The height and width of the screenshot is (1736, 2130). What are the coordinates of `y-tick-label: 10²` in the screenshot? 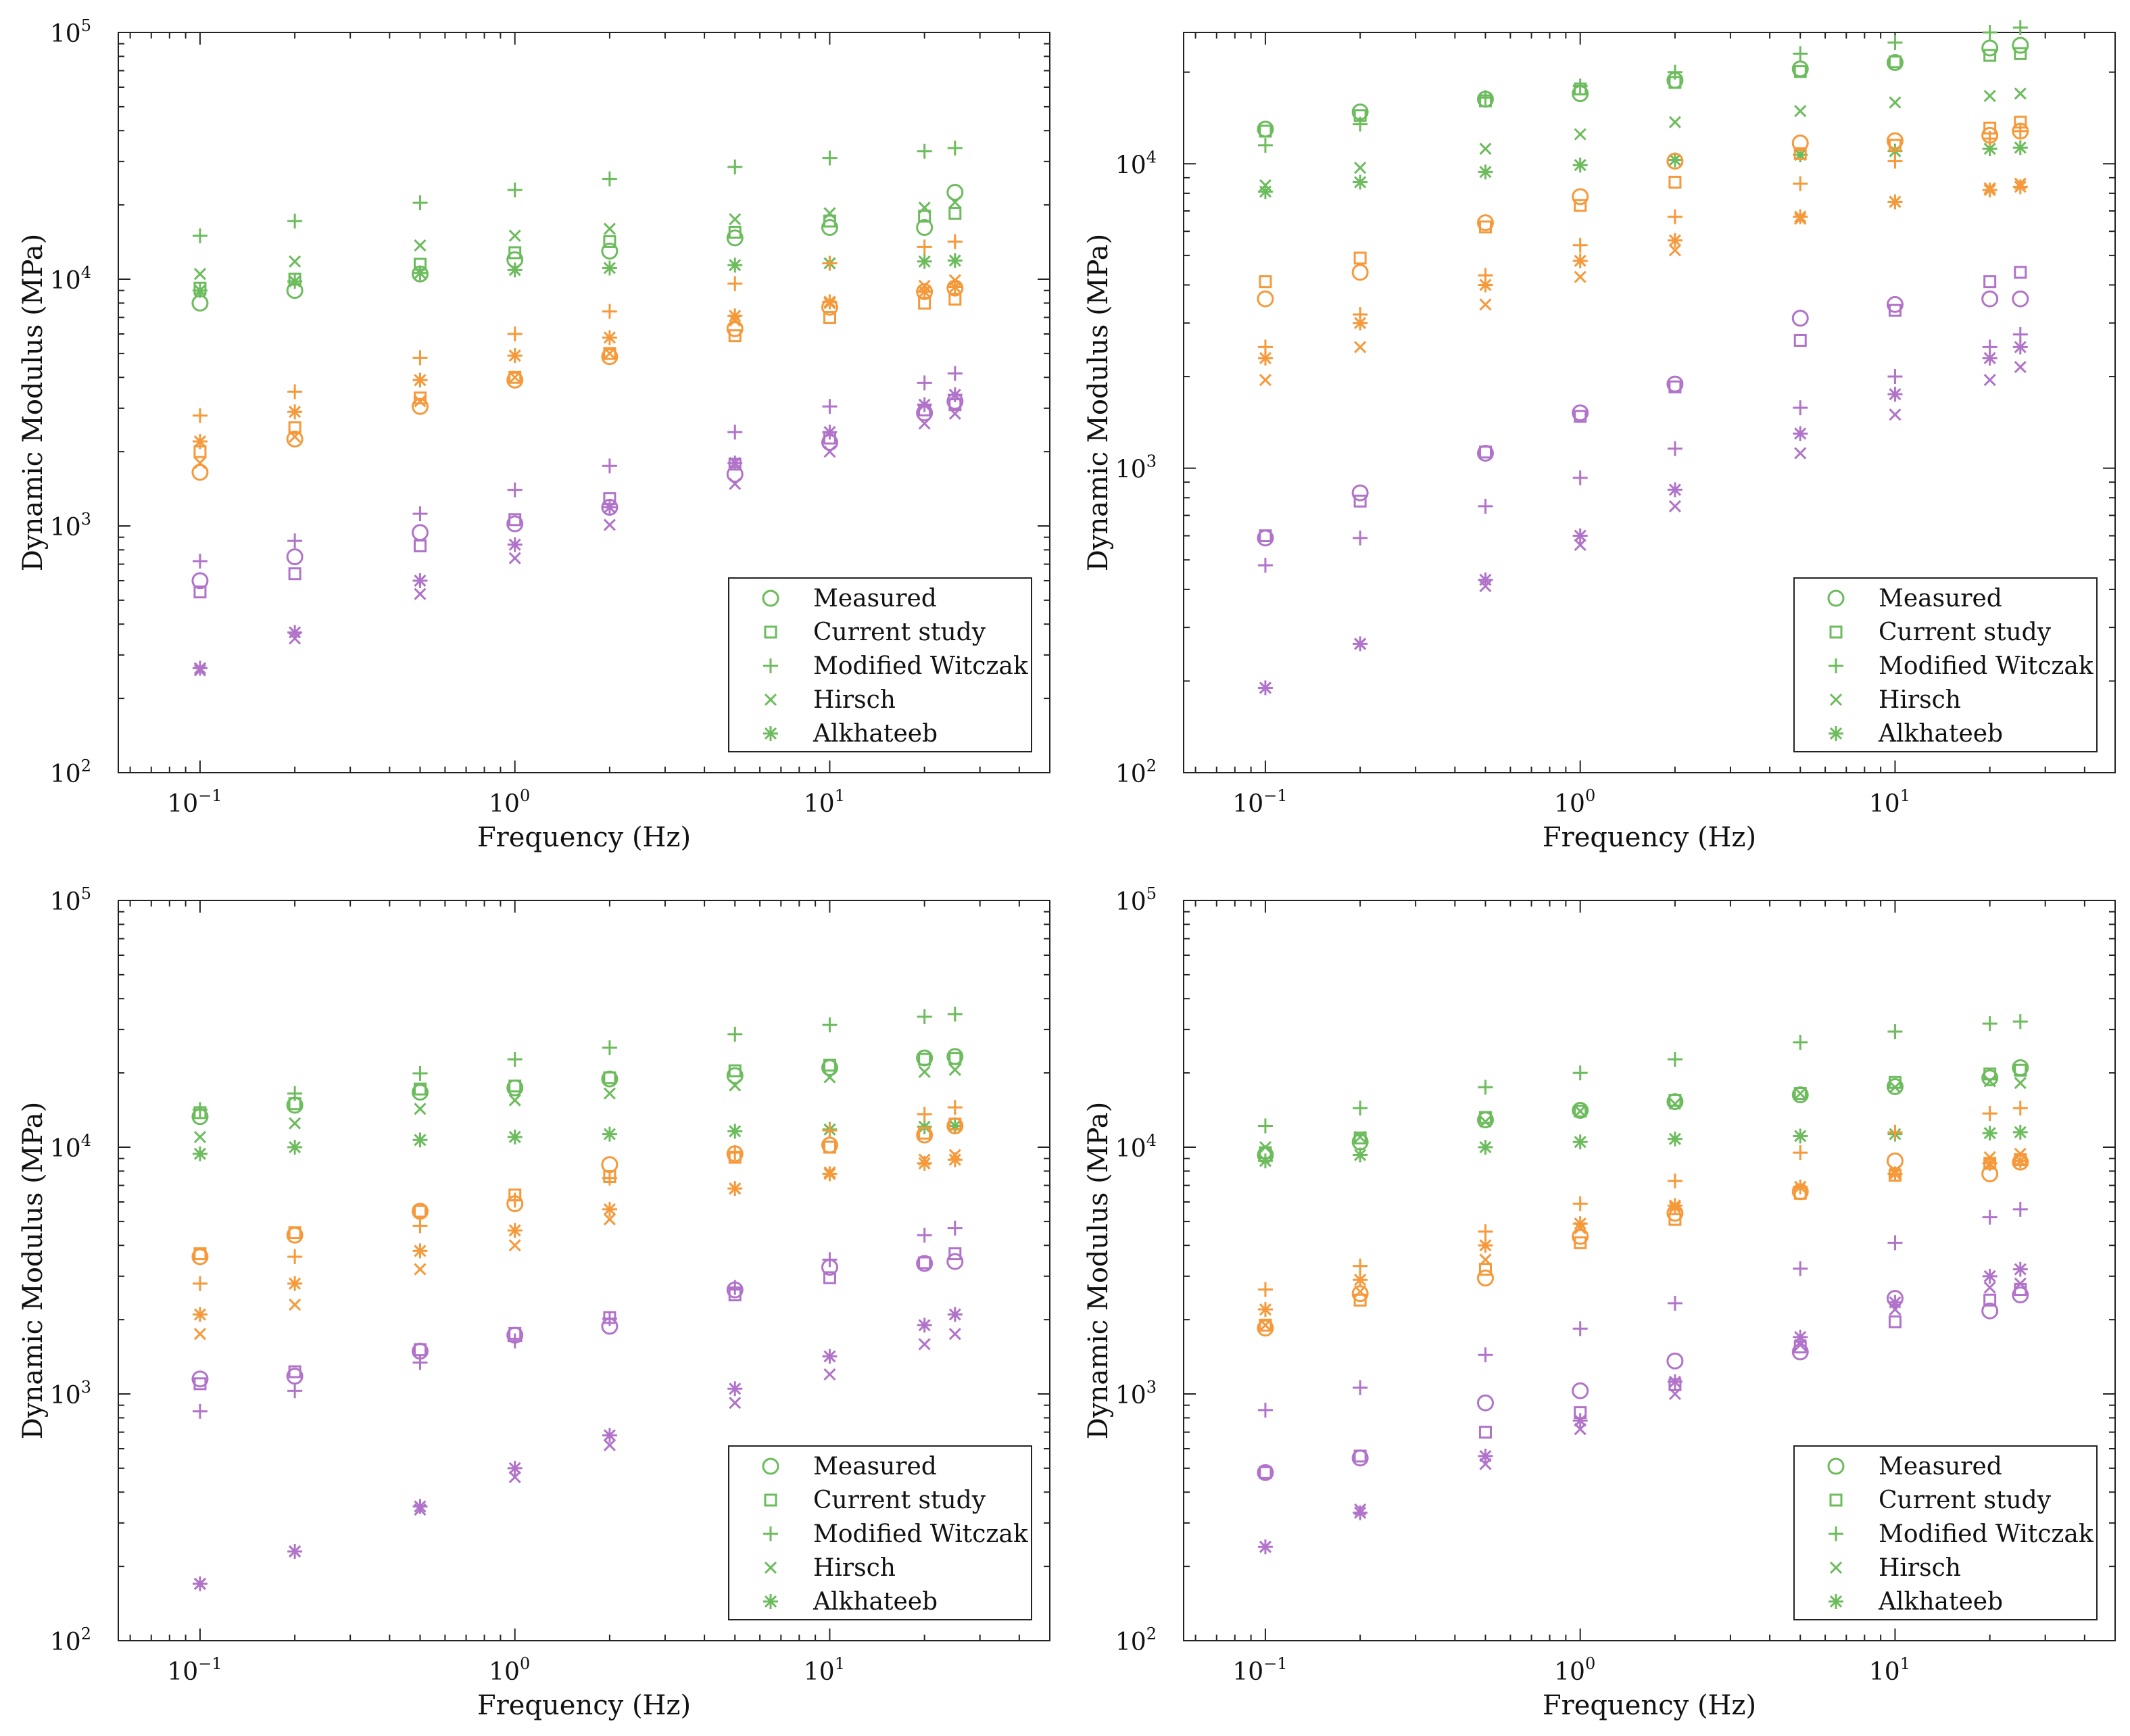 It's located at (1136, 772).